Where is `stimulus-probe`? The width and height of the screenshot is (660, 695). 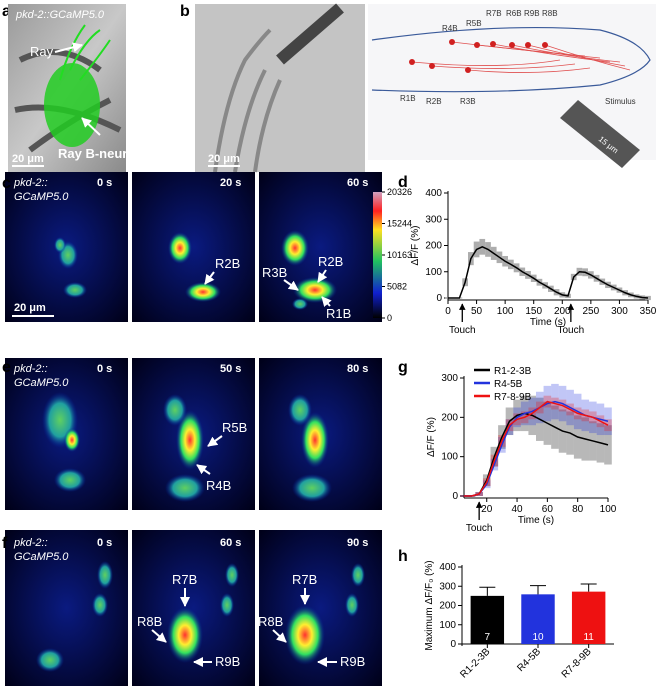
stimulus-probe is located at coordinates (600, 134).